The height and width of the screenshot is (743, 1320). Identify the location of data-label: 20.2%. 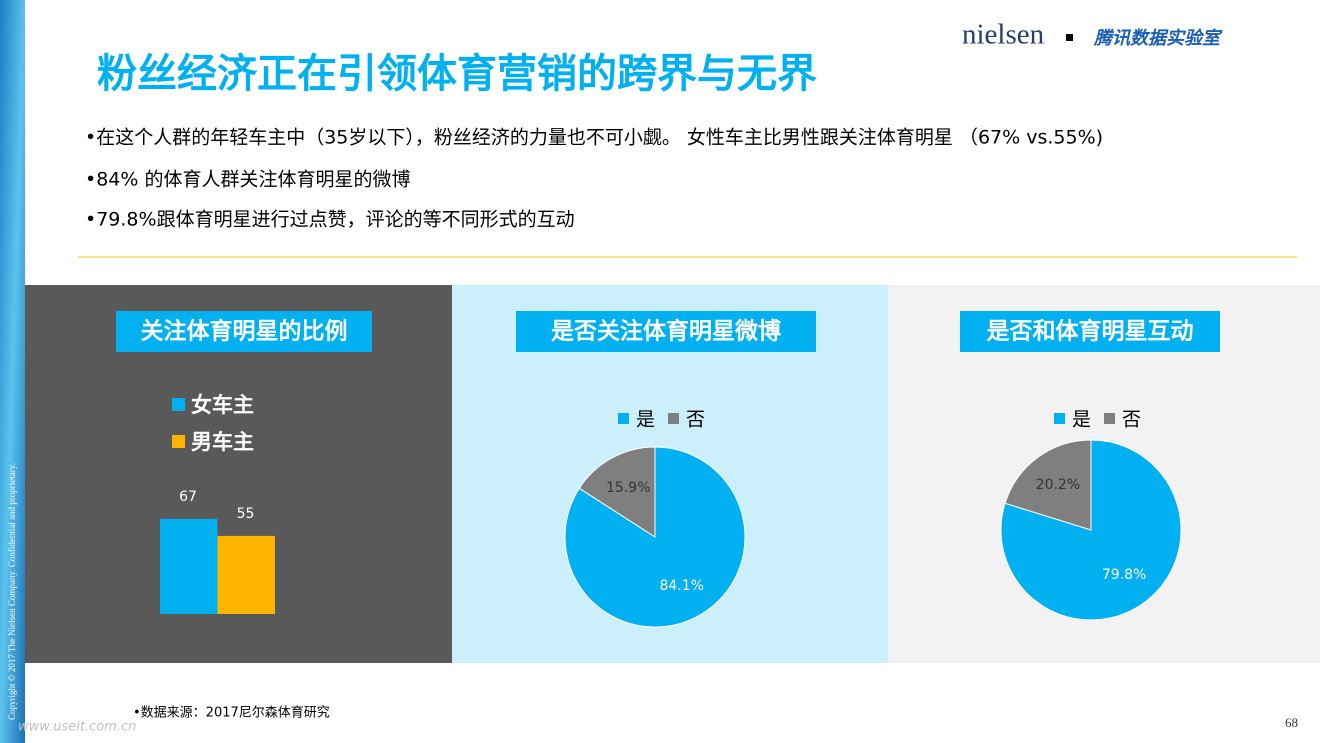
(1058, 485).